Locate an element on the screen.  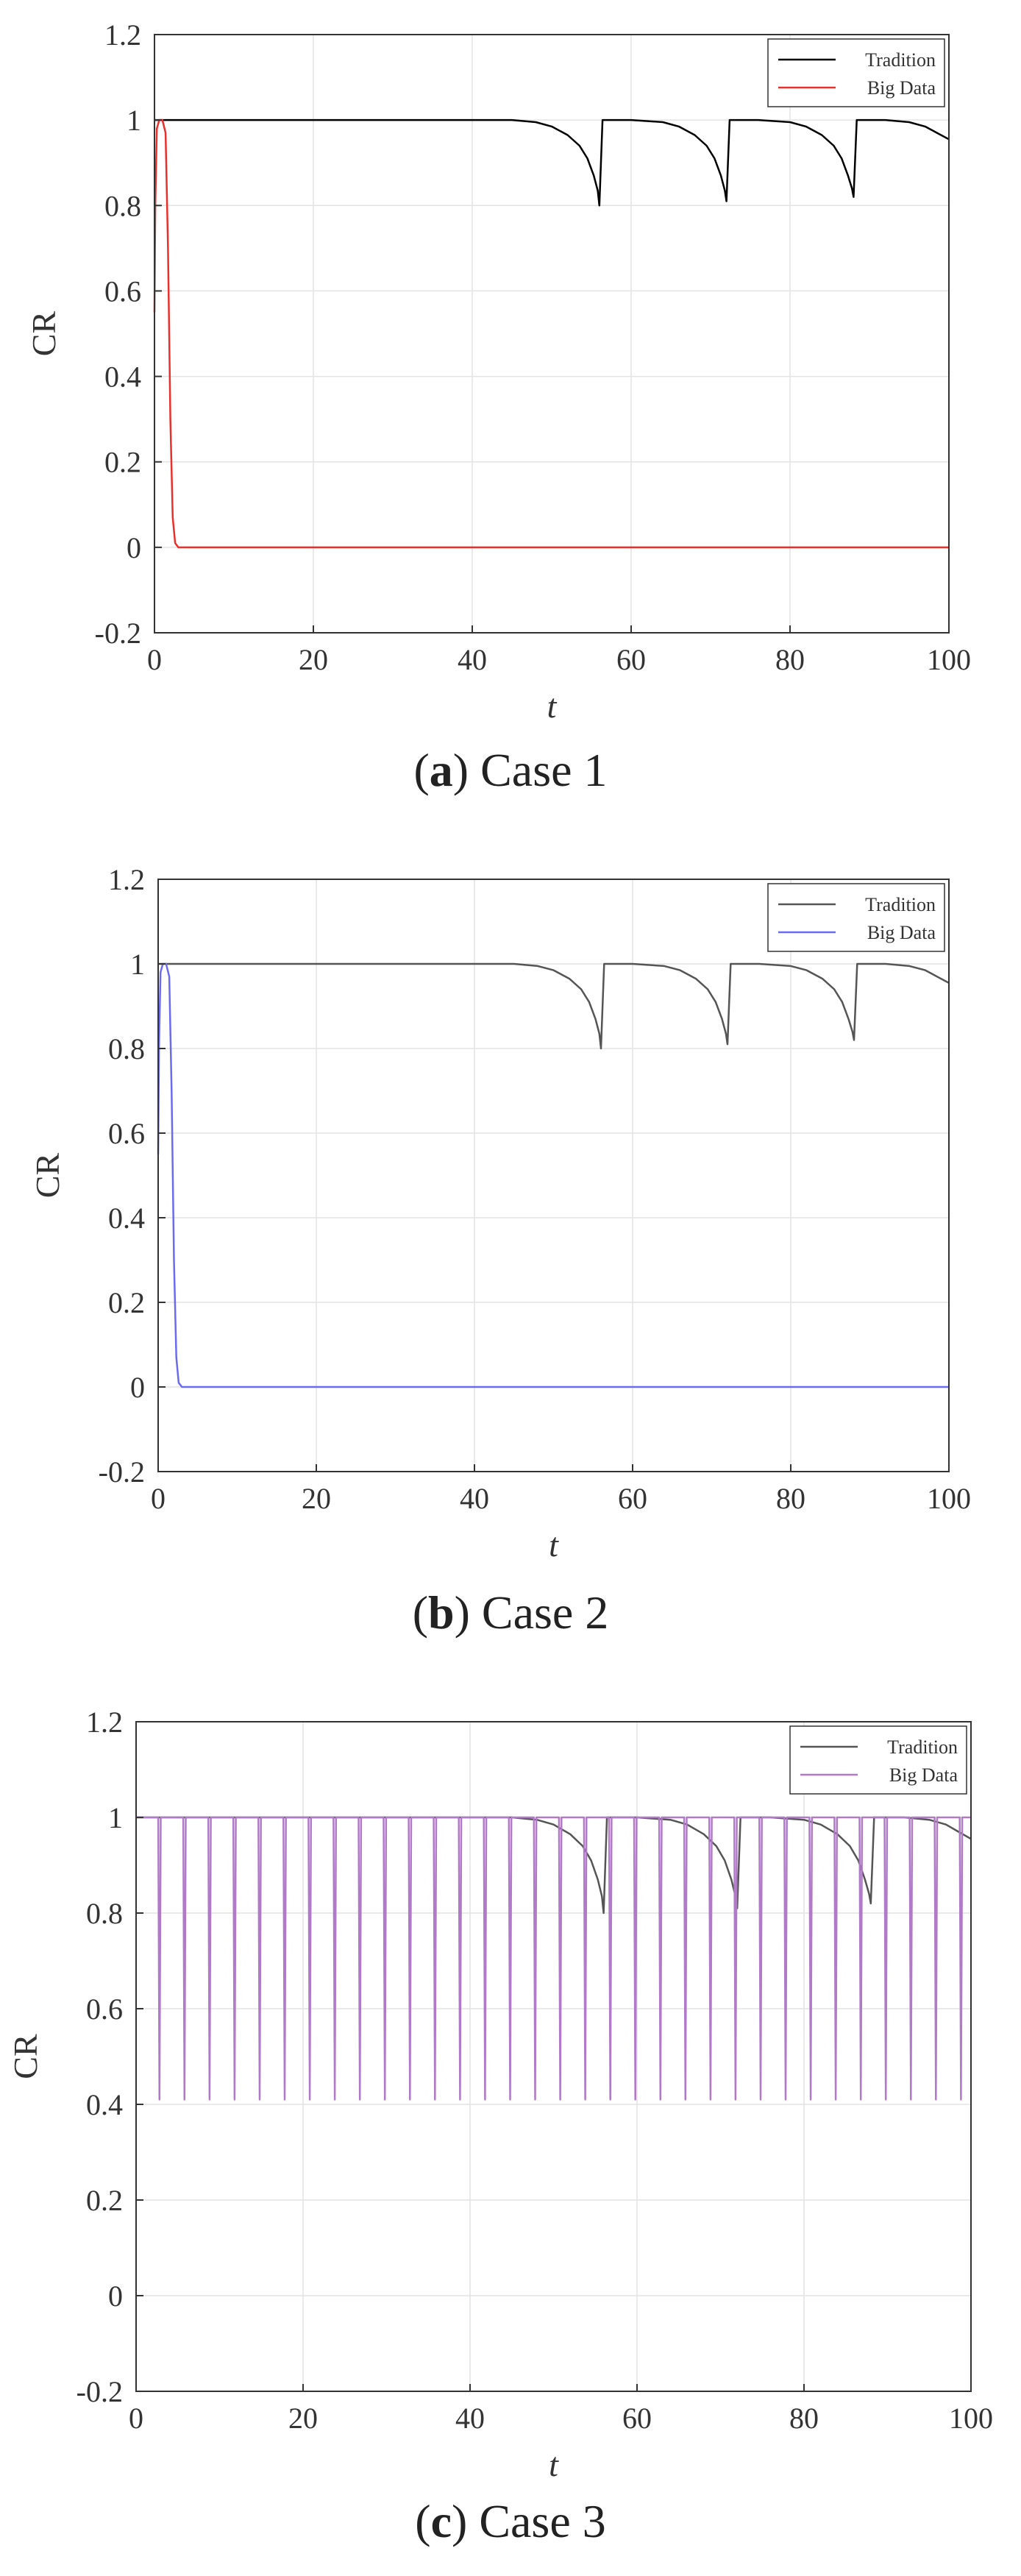
caption-text: Case 2 is located at coordinates (545, 1612).